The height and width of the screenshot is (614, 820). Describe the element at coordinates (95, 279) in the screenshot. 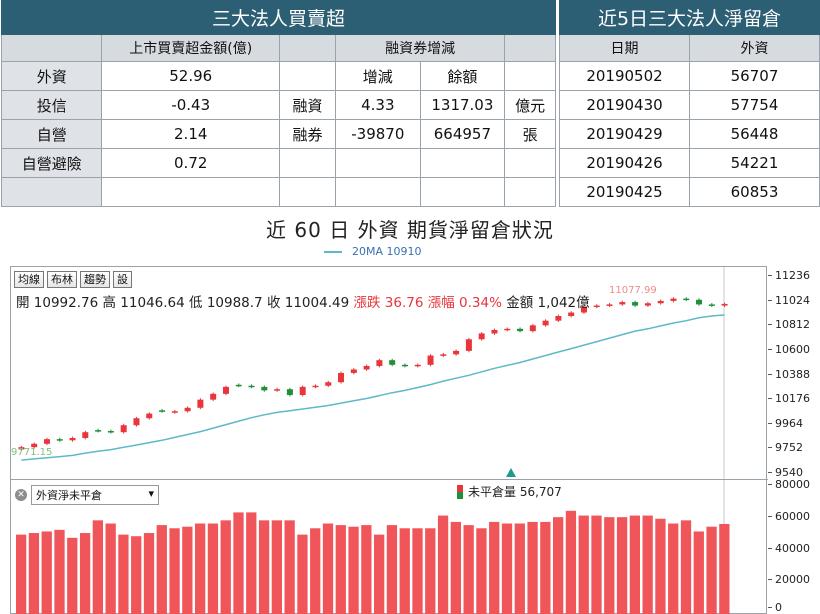

I see `trend-button: 趨勢` at that location.